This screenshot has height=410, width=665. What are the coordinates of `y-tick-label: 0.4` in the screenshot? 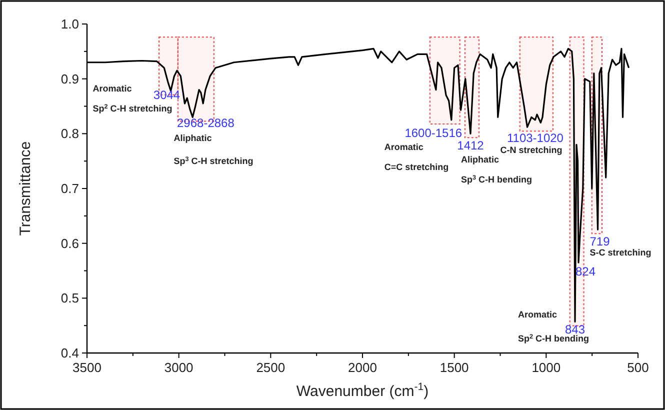 It's located at (69, 353).